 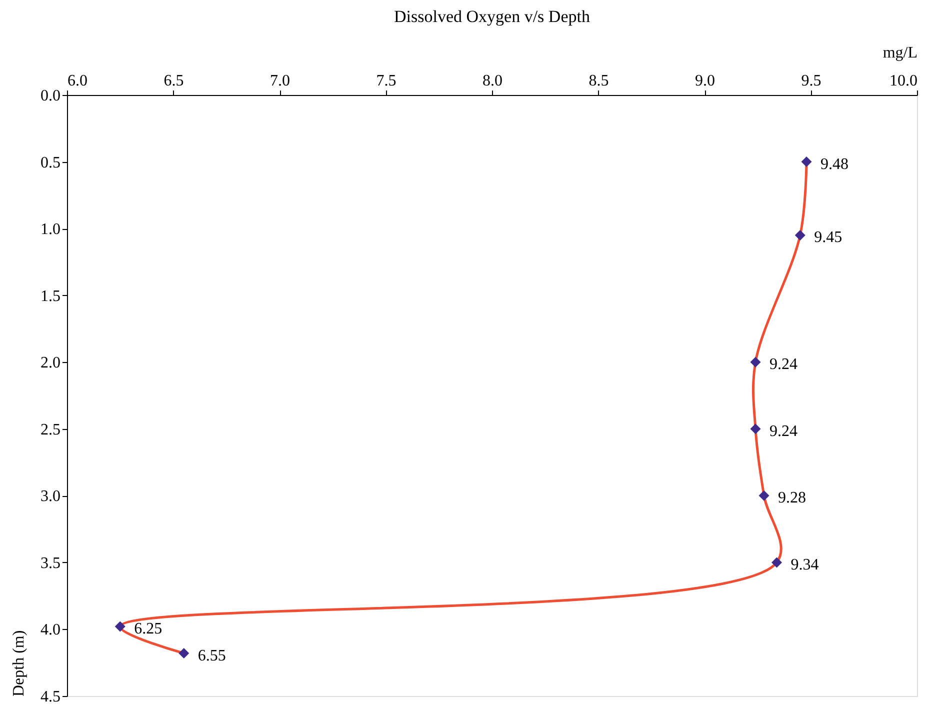 What do you see at coordinates (50, 296) in the screenshot?
I see `y-tick-label: 1.5` at bounding box center [50, 296].